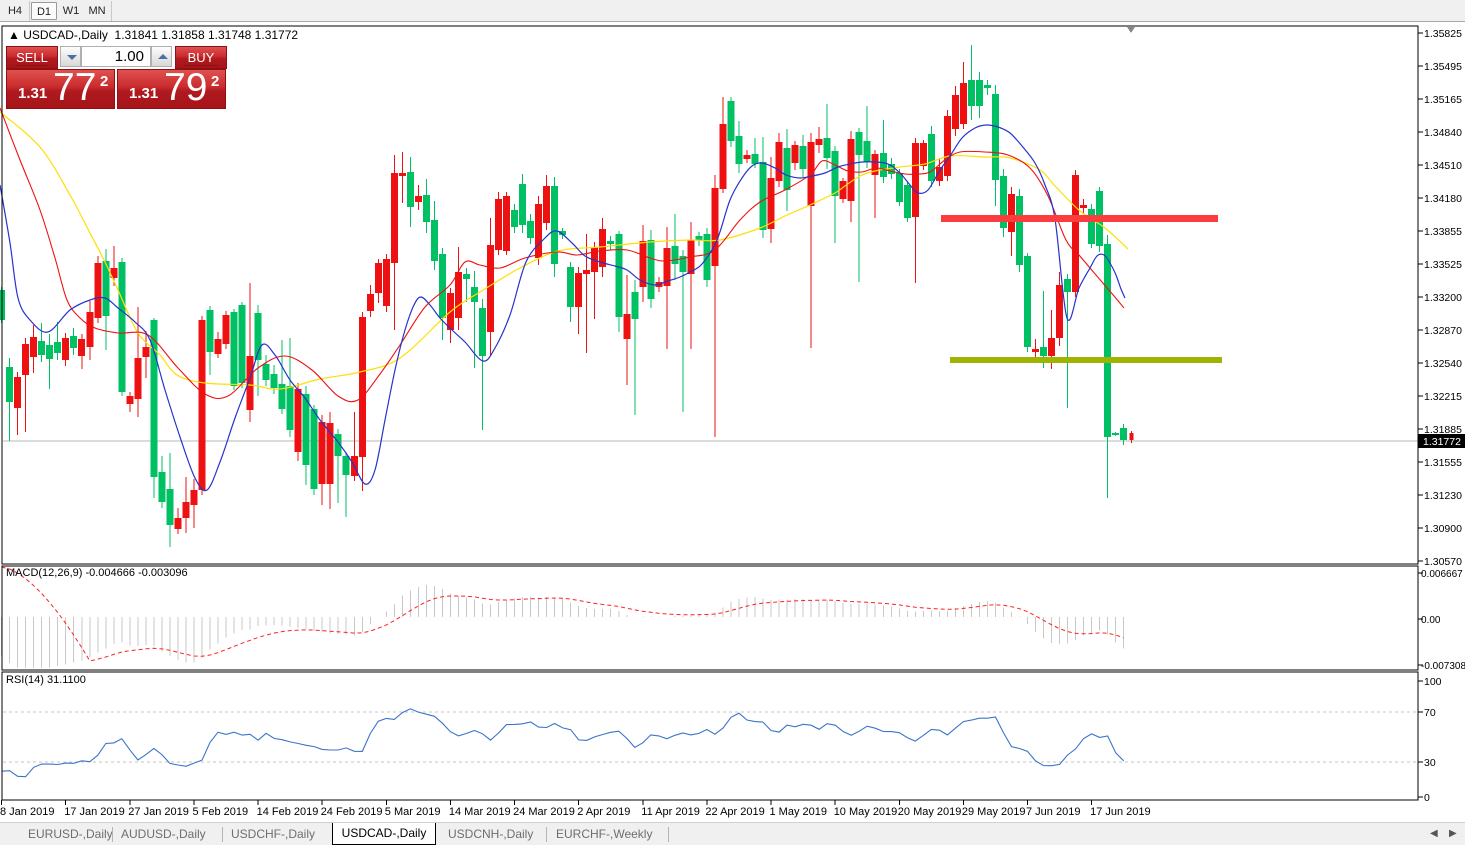 The image size is (1465, 846). Describe the element at coordinates (1443, 331) in the screenshot. I see `svg-text: 1.32870` at that location.